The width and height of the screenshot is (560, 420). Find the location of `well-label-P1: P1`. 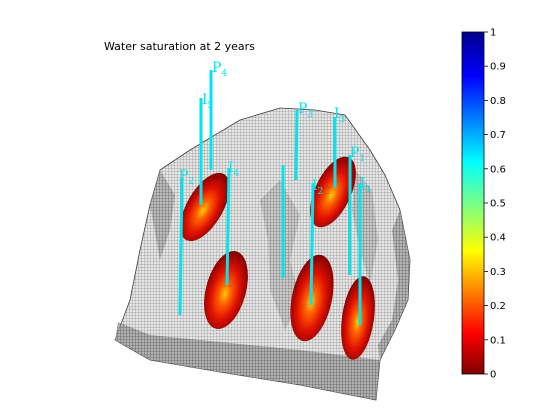

well-label-P1: P1 is located at coordinates (357, 154).